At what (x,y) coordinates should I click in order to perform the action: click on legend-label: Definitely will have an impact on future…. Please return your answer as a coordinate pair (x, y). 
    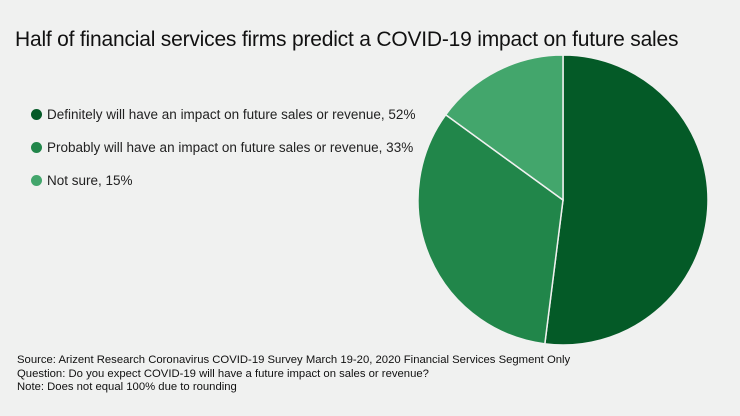
    Looking at the image, I should click on (231, 114).